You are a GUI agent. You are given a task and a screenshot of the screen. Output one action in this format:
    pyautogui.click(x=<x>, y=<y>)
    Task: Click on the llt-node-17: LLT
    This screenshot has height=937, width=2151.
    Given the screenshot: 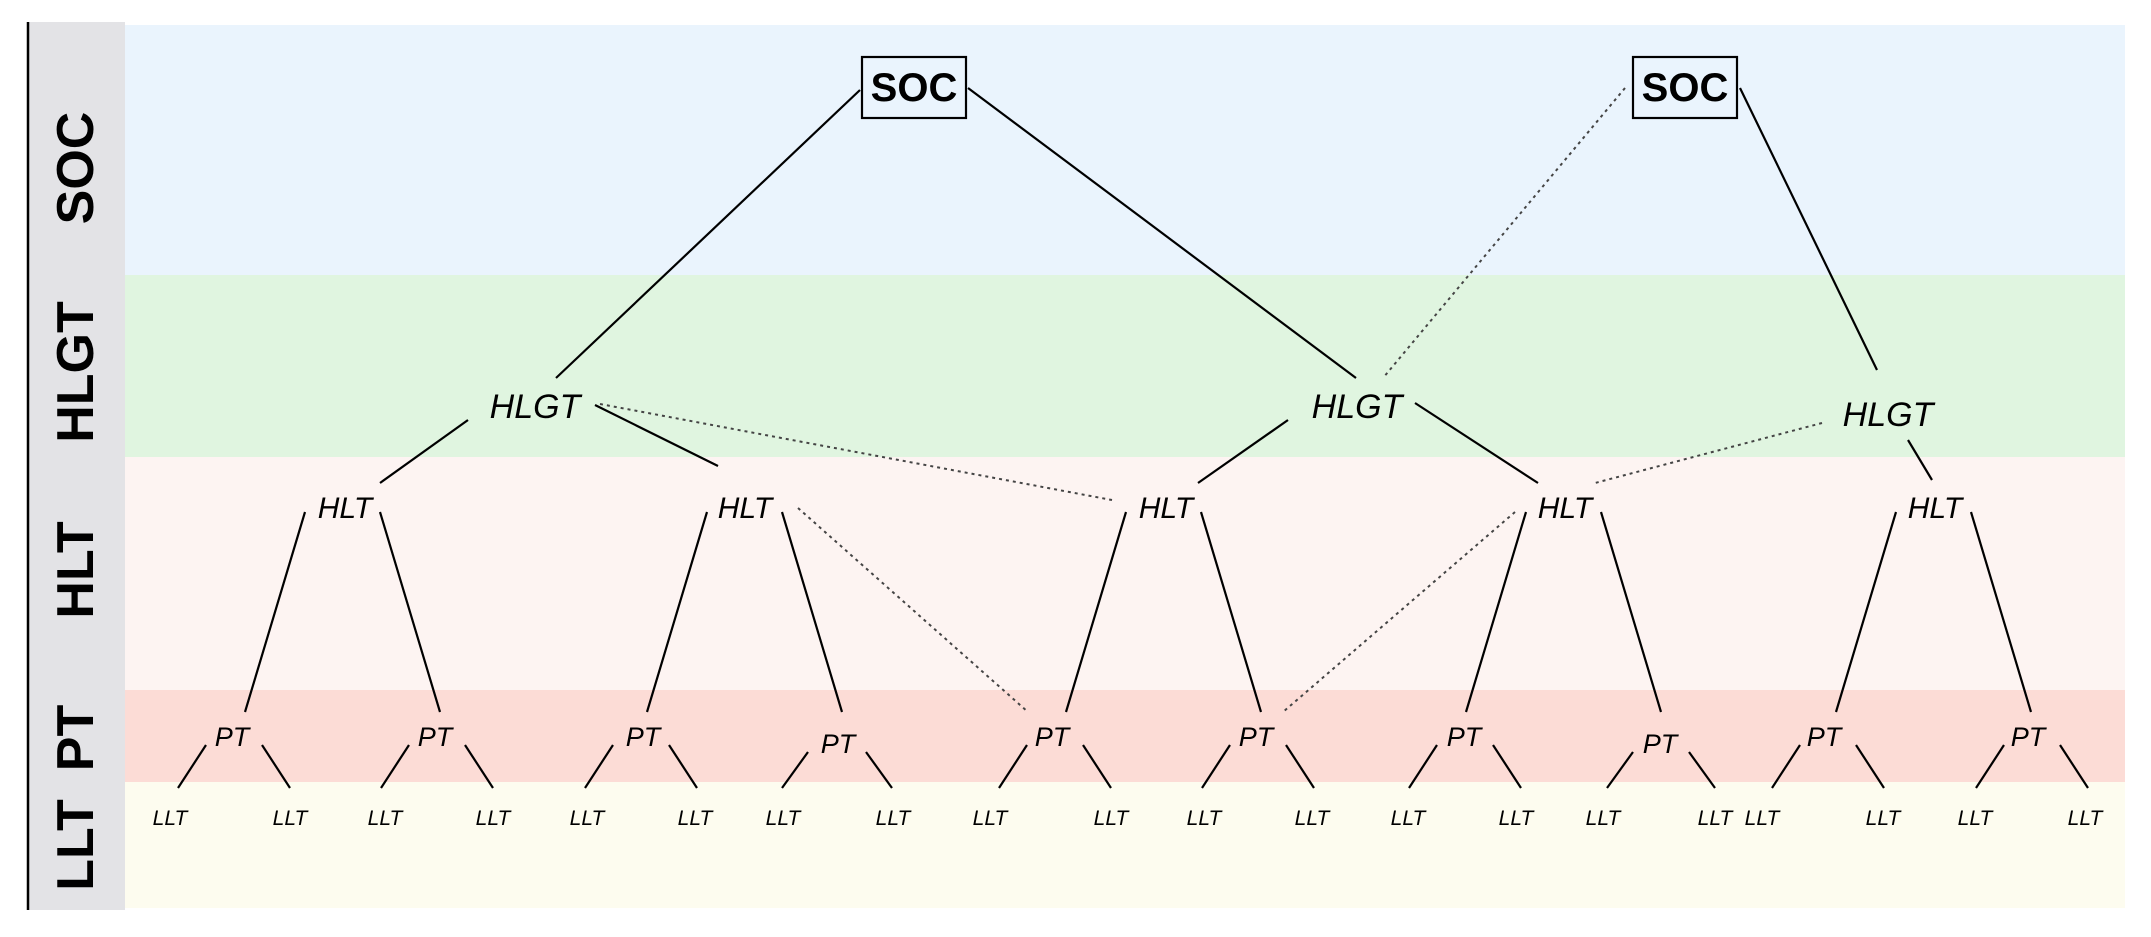 What is the action you would take?
    pyautogui.click(x=1763, y=818)
    